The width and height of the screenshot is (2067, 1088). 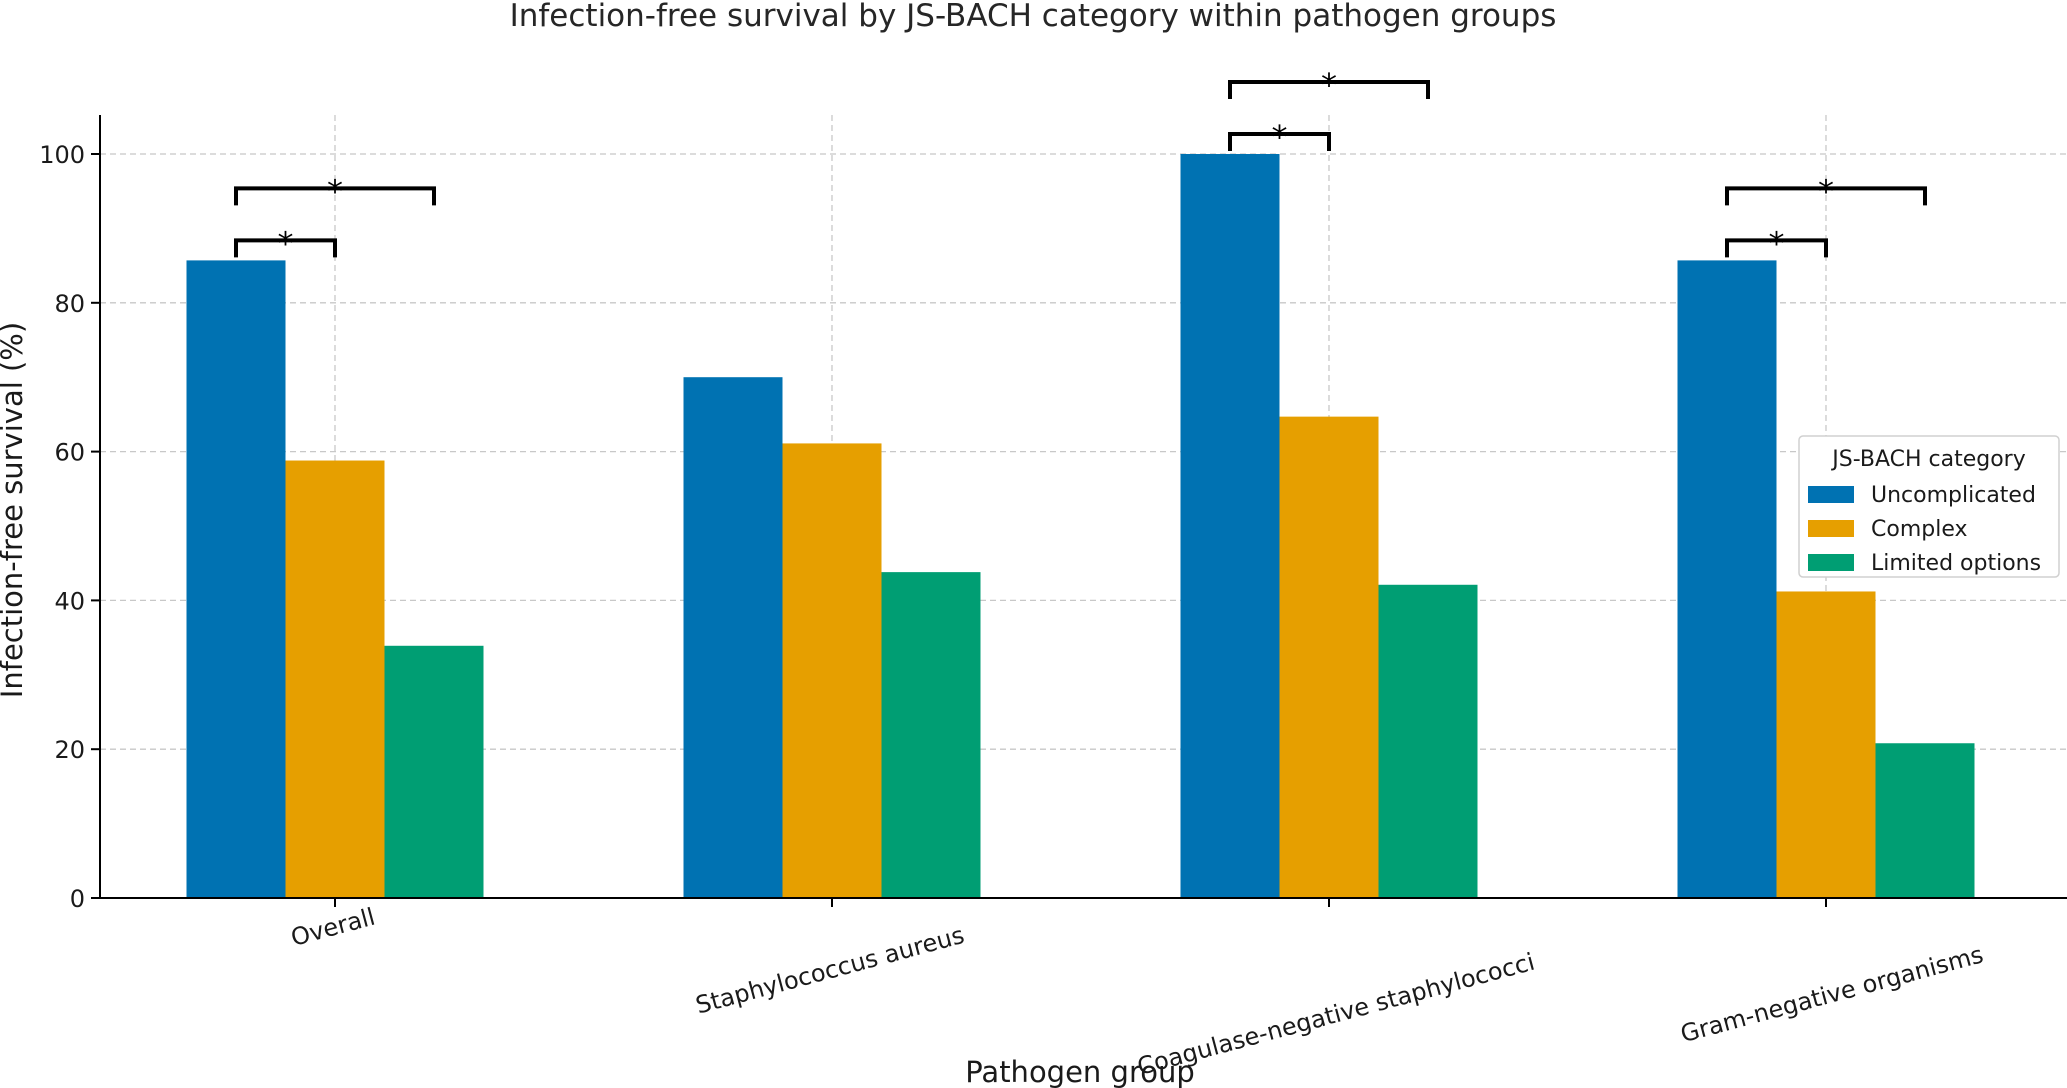 I want to click on significance-star-0-1: *, so click(x=335, y=191).